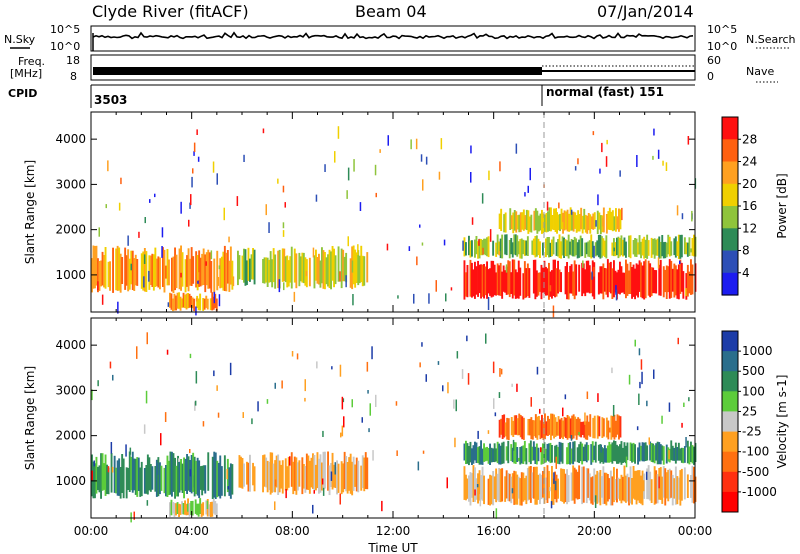 The width and height of the screenshot is (800, 554). What do you see at coordinates (391, 11) in the screenshot?
I see `beam-title: Beam 04` at bounding box center [391, 11].